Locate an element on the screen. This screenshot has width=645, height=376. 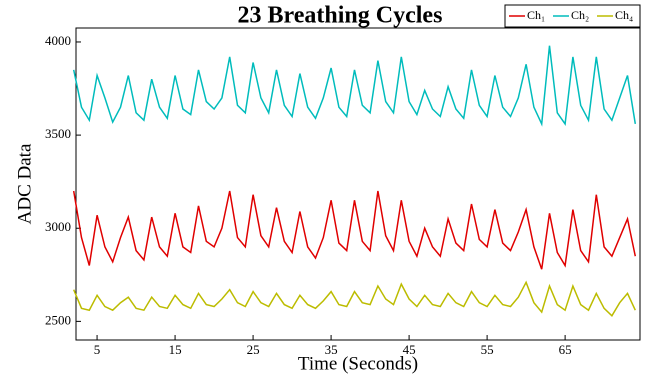
legend-box is located at coordinates (572, 16).